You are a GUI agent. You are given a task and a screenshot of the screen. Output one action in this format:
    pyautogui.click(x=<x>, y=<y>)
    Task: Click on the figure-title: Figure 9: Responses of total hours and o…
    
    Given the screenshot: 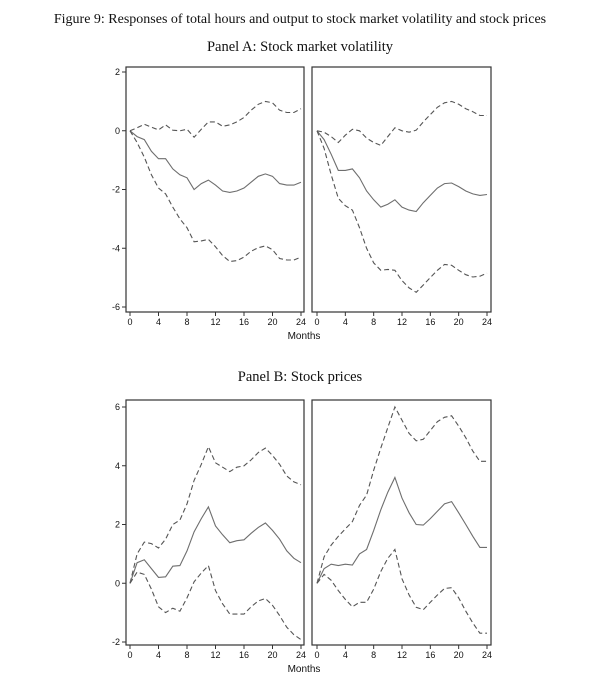 What is the action you would take?
    pyautogui.click(x=300, y=19)
    